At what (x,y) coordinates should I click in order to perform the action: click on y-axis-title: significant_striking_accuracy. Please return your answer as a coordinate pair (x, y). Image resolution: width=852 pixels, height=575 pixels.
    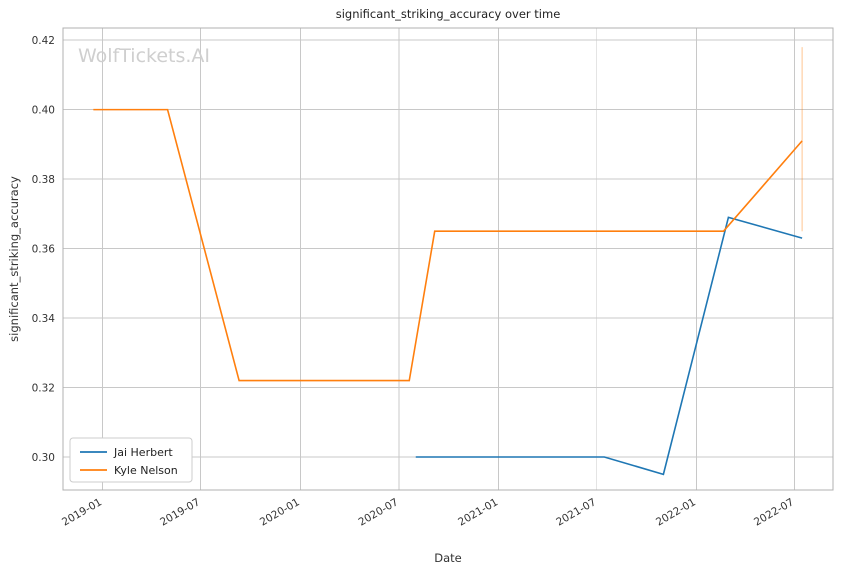
    Looking at the image, I should click on (14, 259).